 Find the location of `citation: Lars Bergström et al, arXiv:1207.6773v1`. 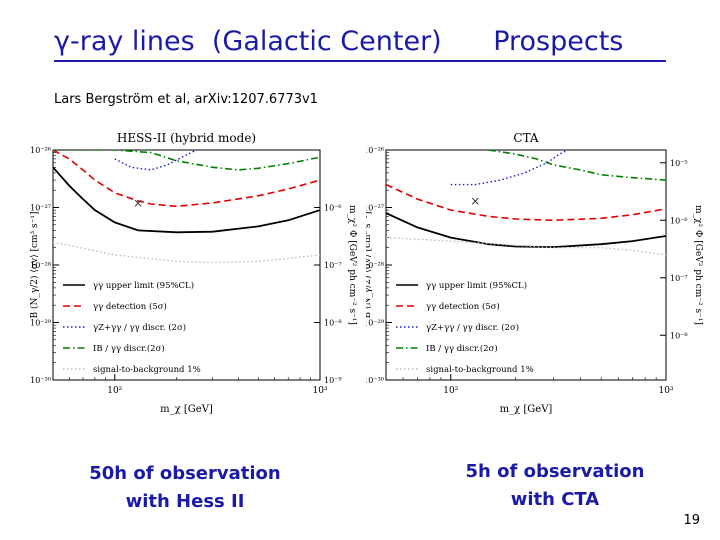

citation: Lars Bergström et al, arXiv:1207.6773v1 is located at coordinates (186, 99).